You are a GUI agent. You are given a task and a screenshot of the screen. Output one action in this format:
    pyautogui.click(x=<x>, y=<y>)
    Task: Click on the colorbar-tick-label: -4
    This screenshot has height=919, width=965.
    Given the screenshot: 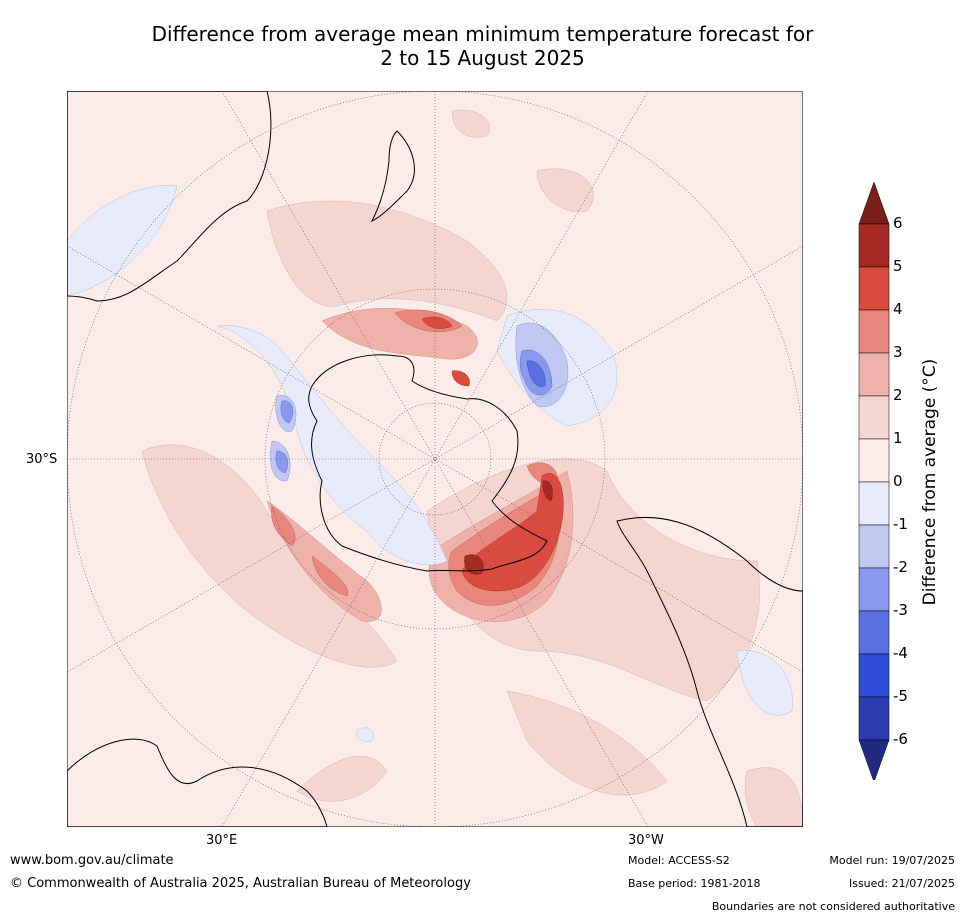 What is the action you would take?
    pyautogui.click(x=900, y=653)
    